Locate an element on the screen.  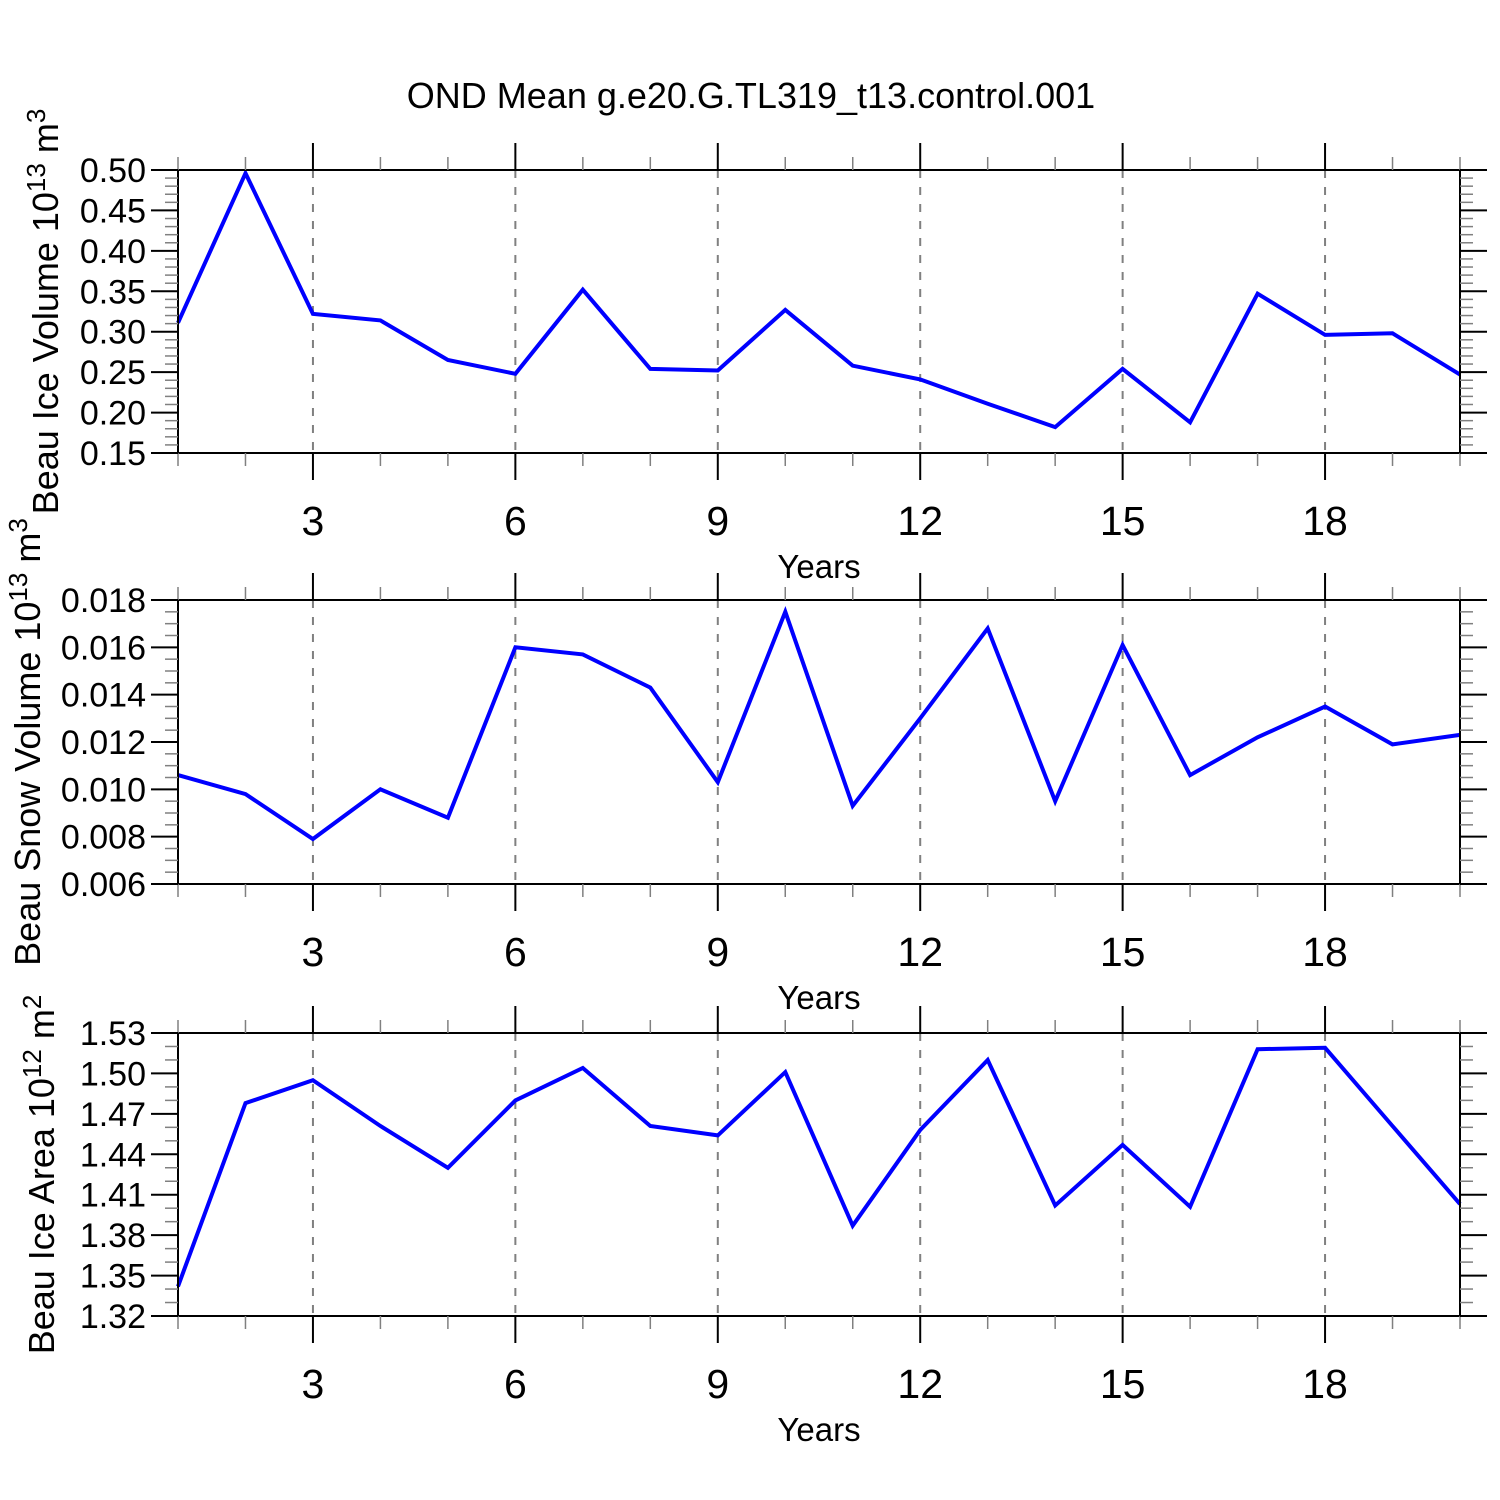
y-tick-label: 0.010 is located at coordinates (103, 790).